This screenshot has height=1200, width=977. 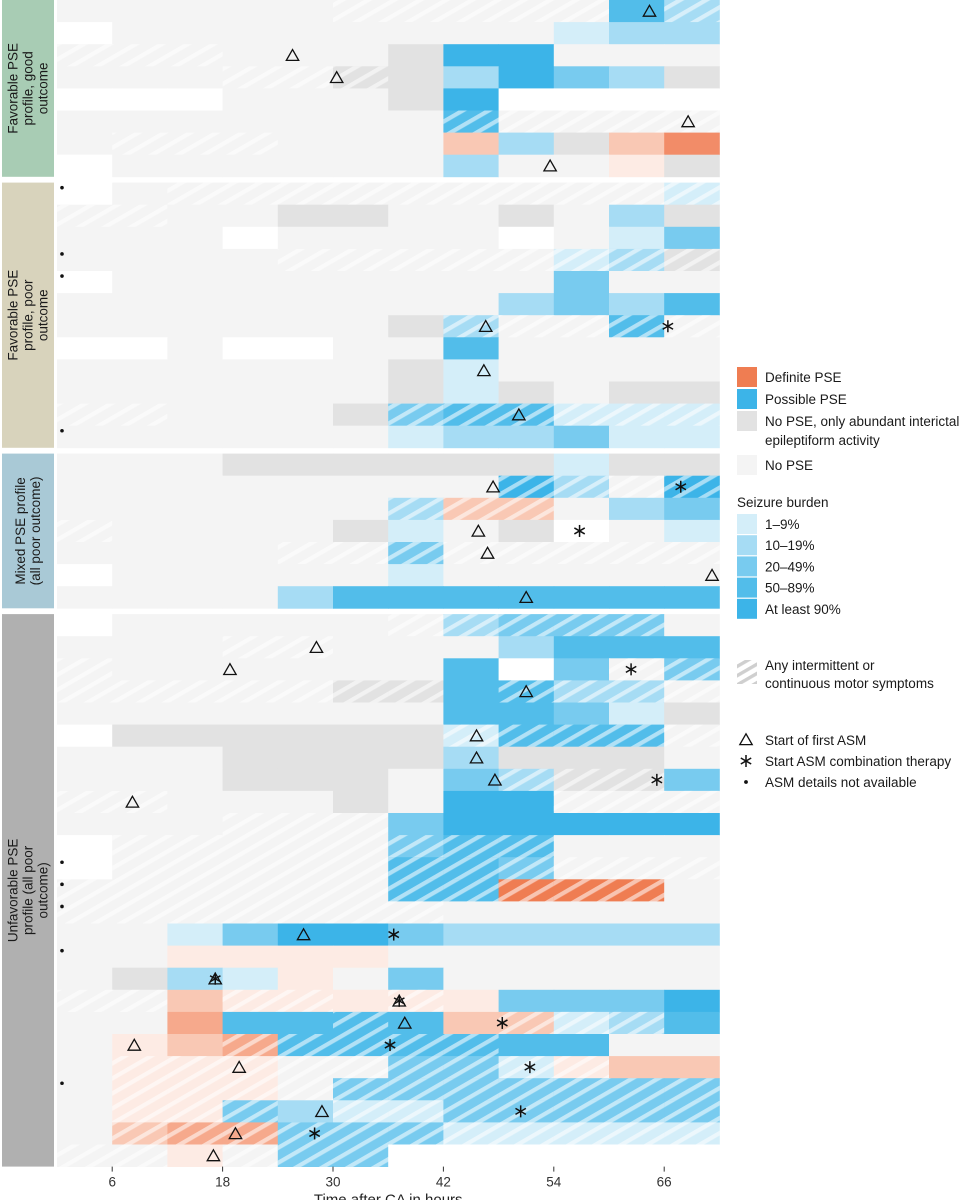 What do you see at coordinates (195, 415) in the screenshot?
I see `cell-r18-c2` at bounding box center [195, 415].